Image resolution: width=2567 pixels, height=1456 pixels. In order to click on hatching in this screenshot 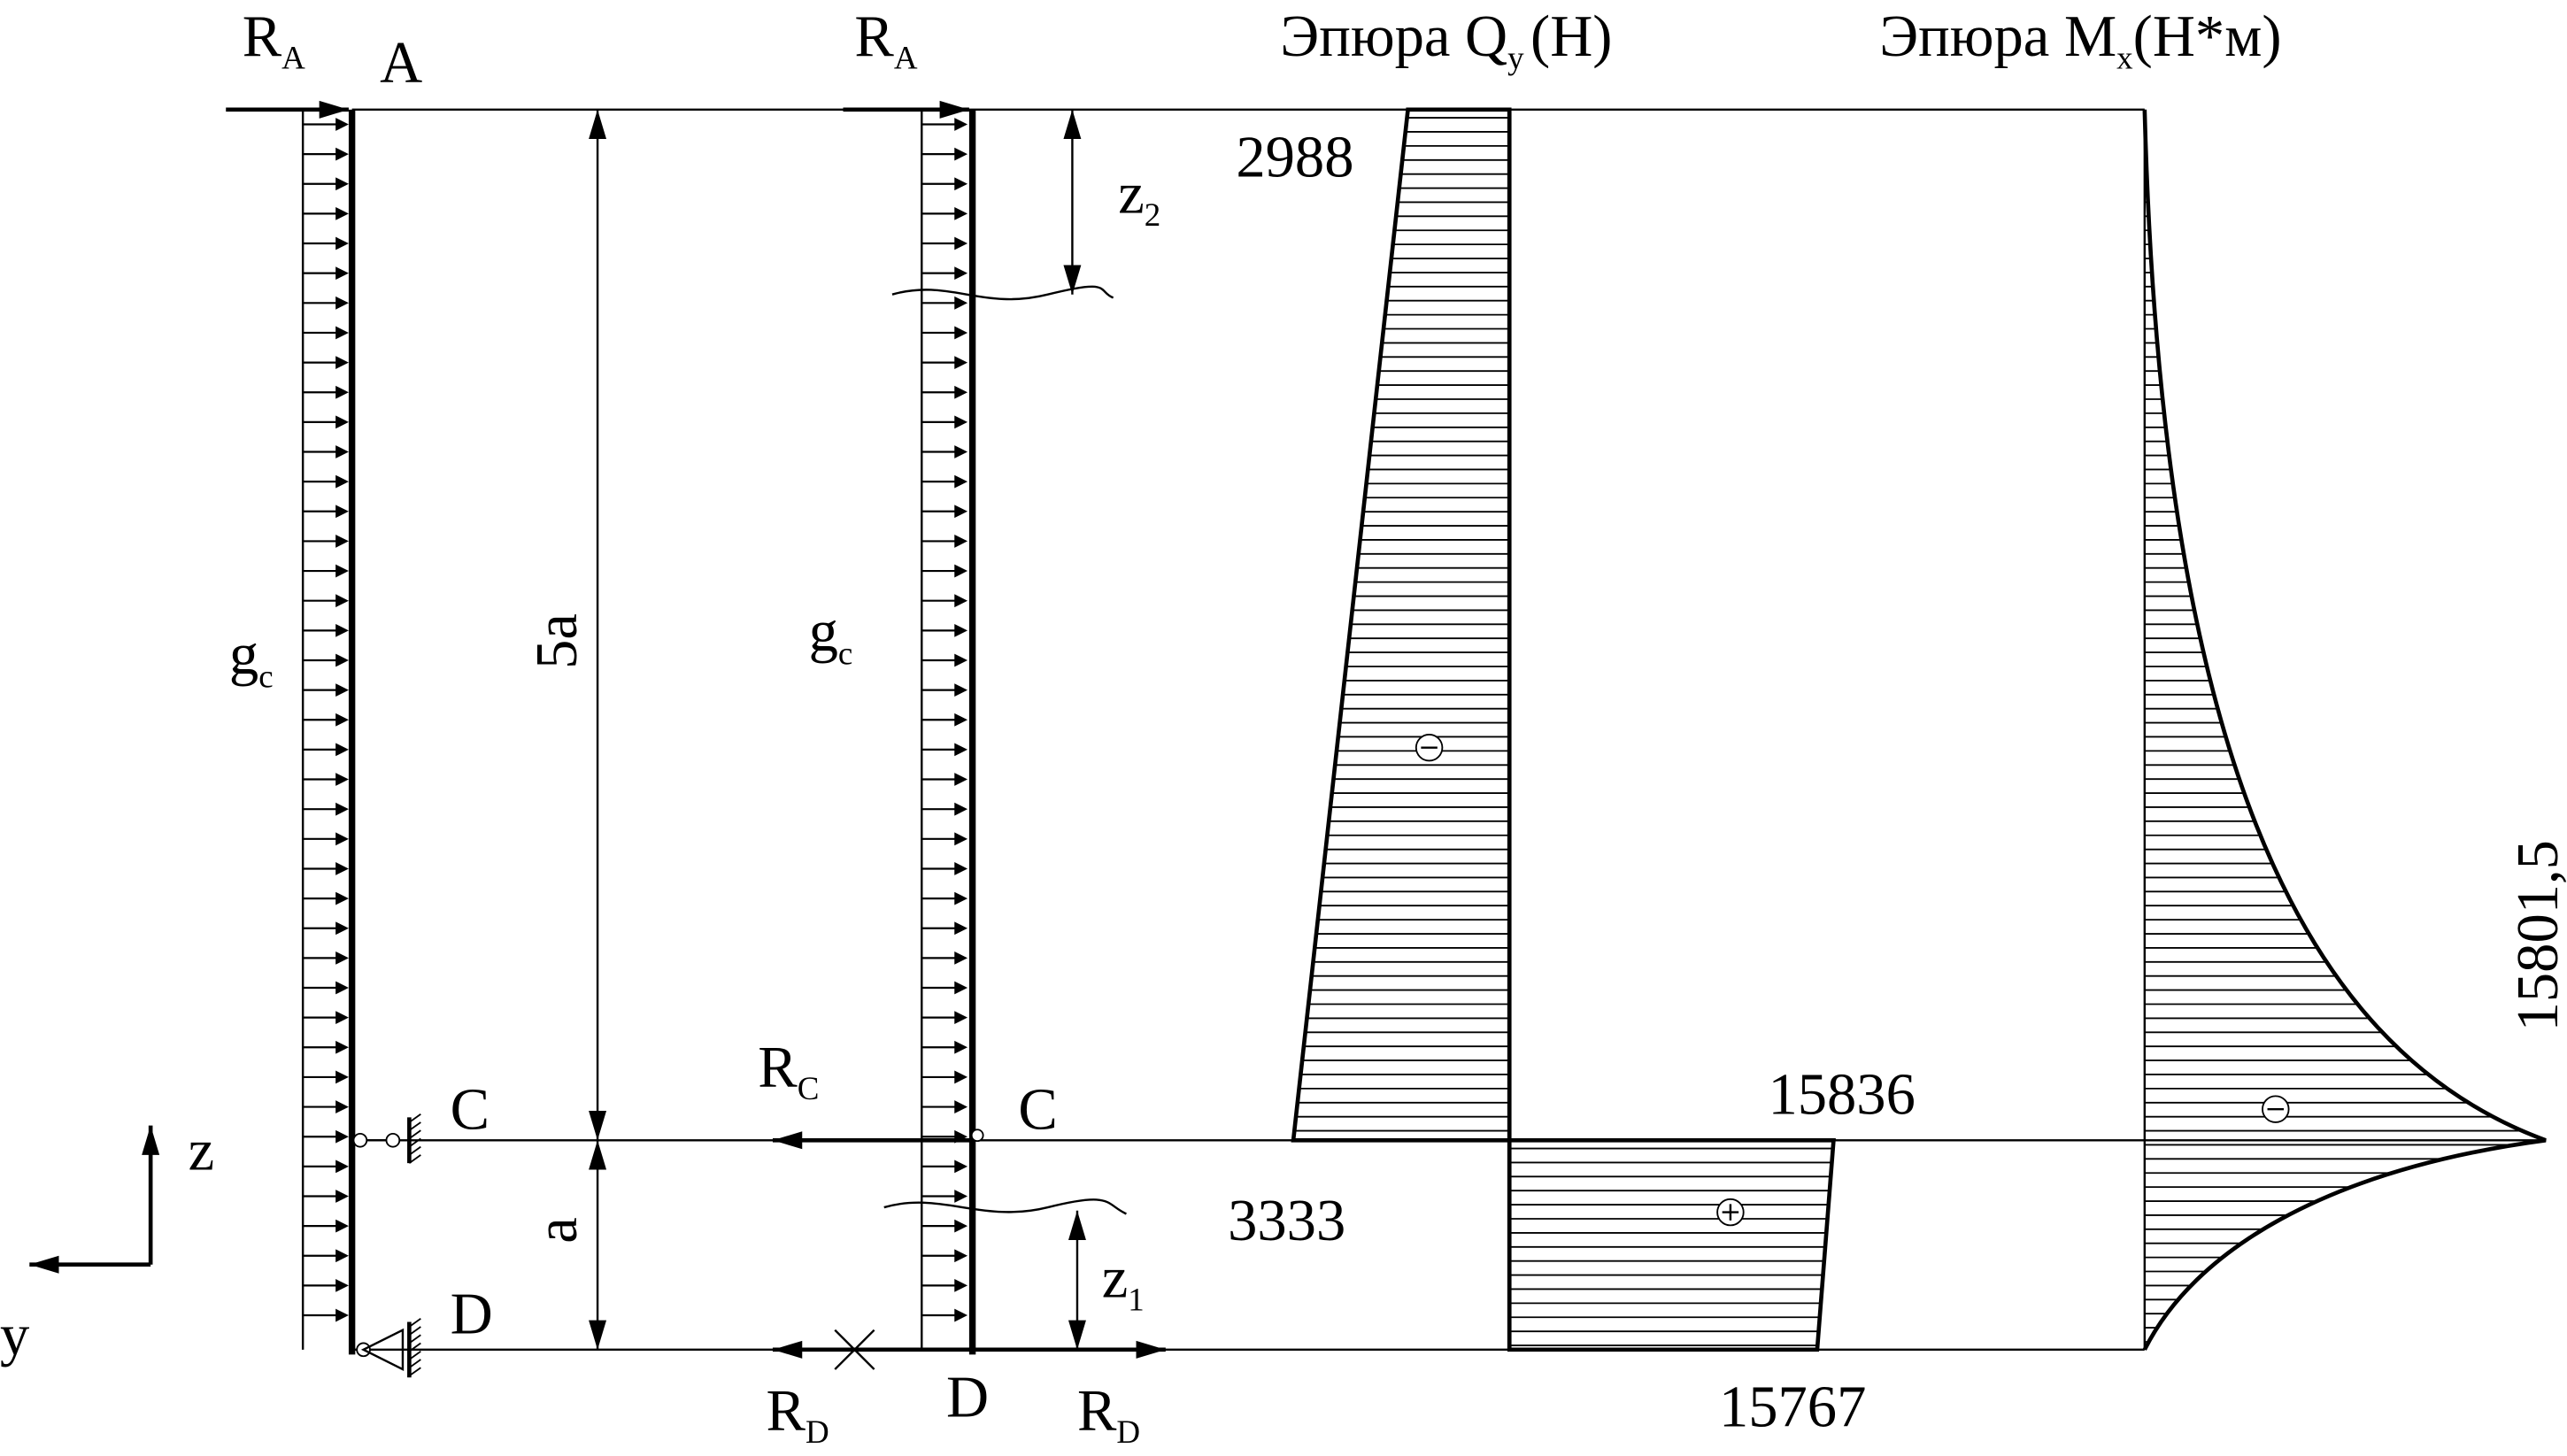, I will do `click(2345, 730)`.